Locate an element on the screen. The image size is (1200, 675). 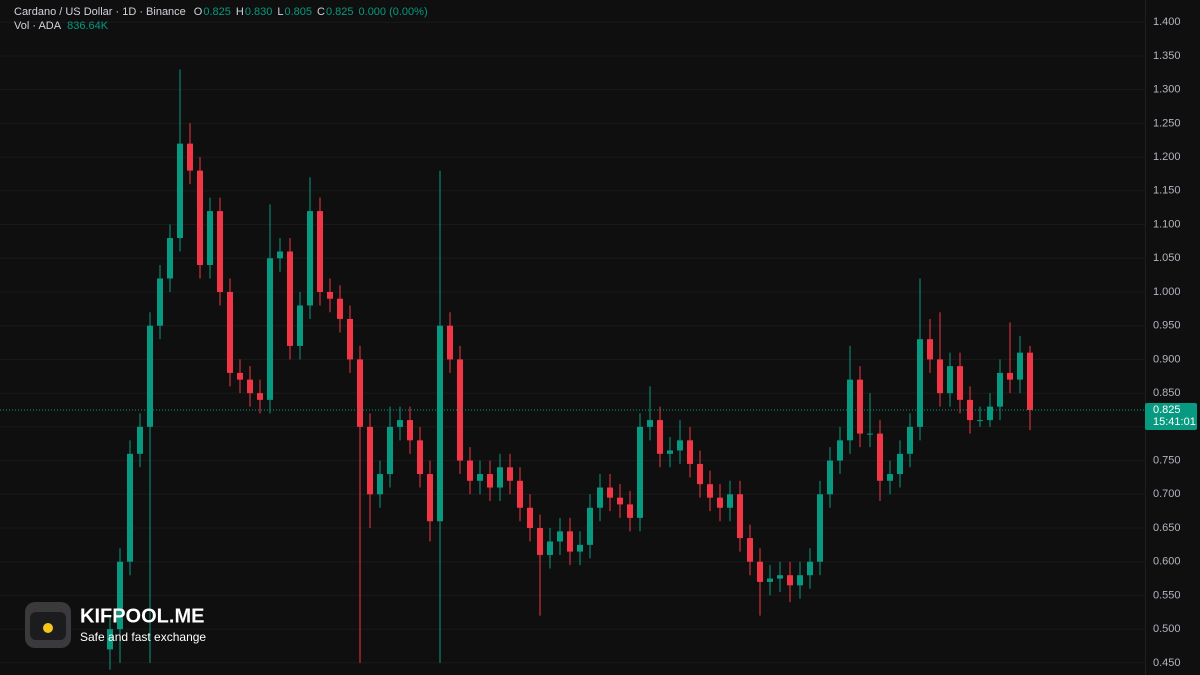
price-tag-value: 0.825 is located at coordinates (1167, 410).